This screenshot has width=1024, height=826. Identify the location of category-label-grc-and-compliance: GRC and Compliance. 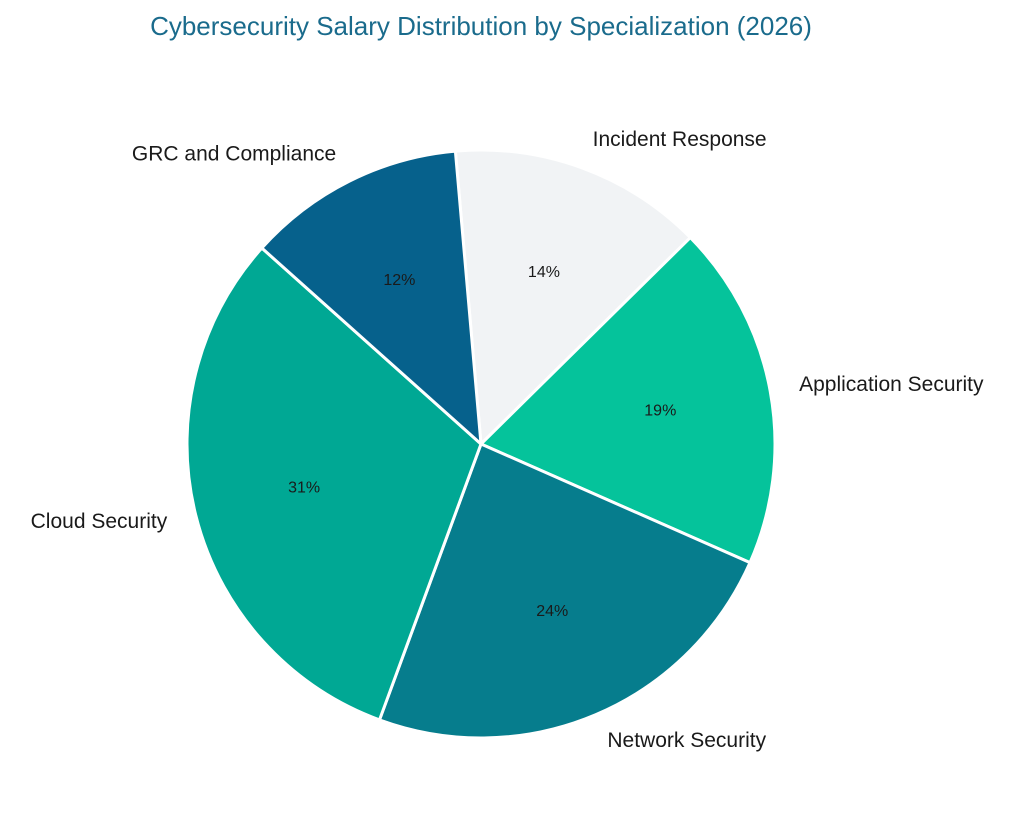
(234, 153).